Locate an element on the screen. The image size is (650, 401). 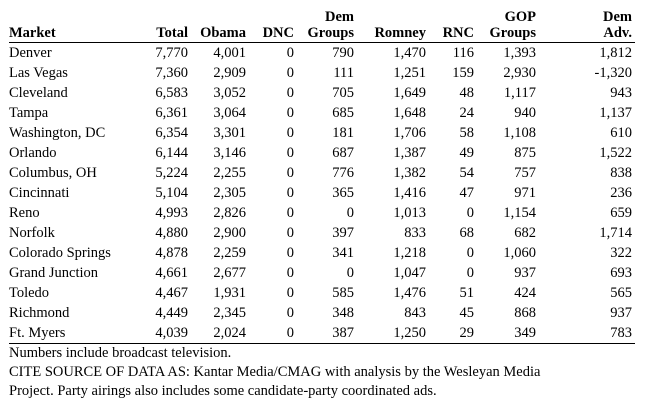
value-cell: 4,880 is located at coordinates (171, 233).